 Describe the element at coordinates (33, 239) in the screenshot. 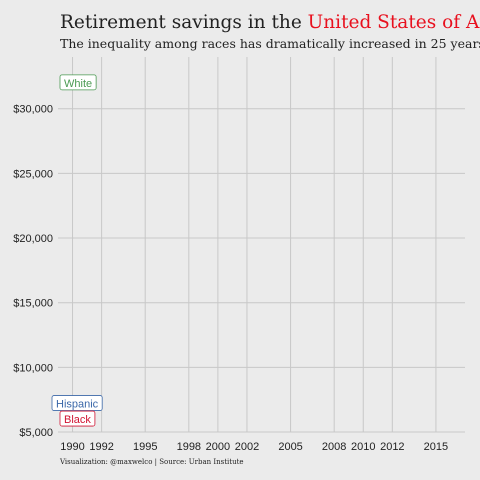

I see `y-tick-label: $20,000` at that location.